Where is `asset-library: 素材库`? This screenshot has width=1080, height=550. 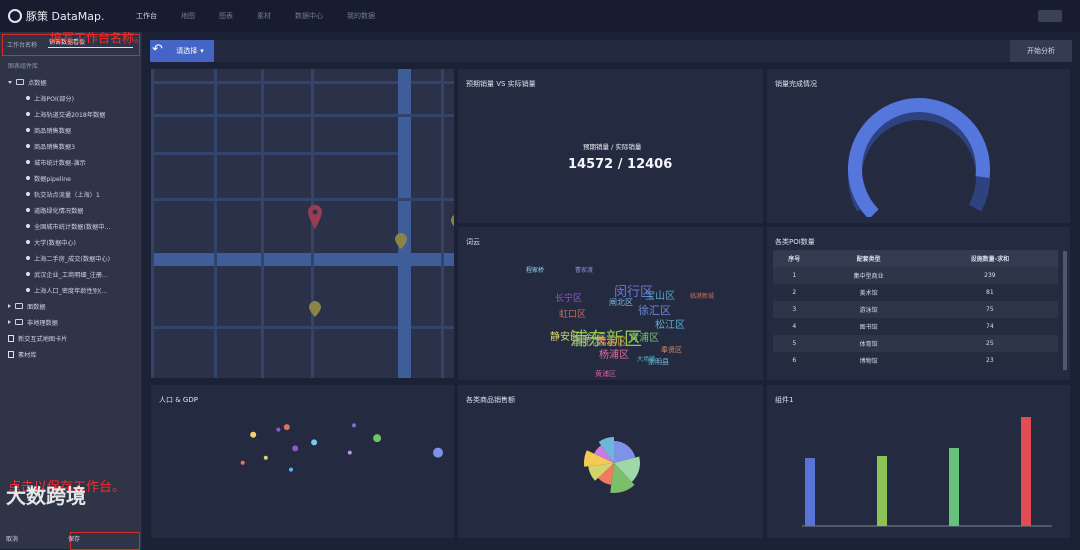
asset-library: 素材库 is located at coordinates (72, 354).